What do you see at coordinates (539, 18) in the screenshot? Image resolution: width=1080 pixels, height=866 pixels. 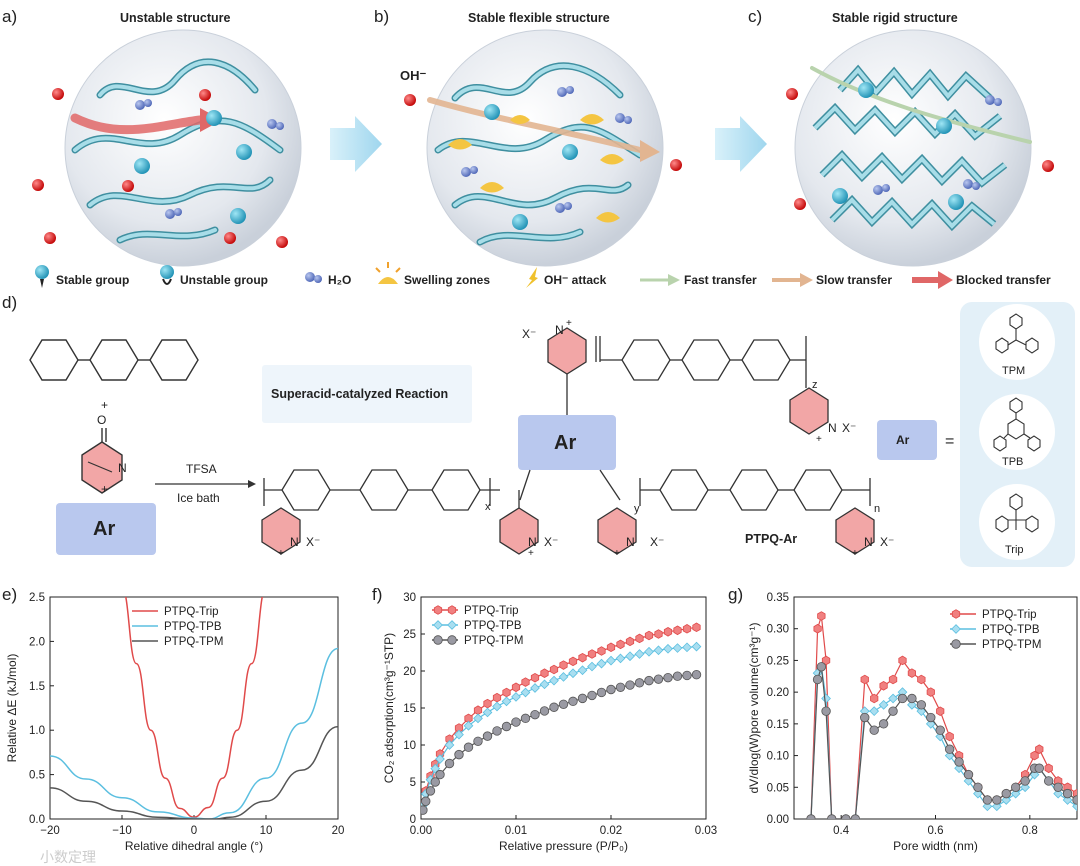 I see `panel-b-title: Stable flexible structure` at bounding box center [539, 18].